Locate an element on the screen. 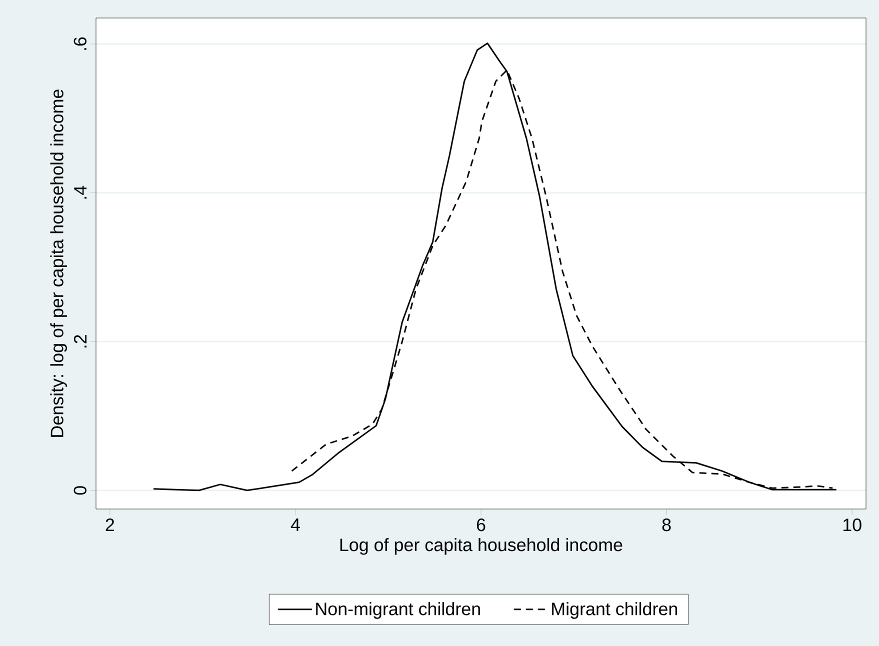 The height and width of the screenshot is (646, 879). x-tick-label: 2 is located at coordinates (110, 525).